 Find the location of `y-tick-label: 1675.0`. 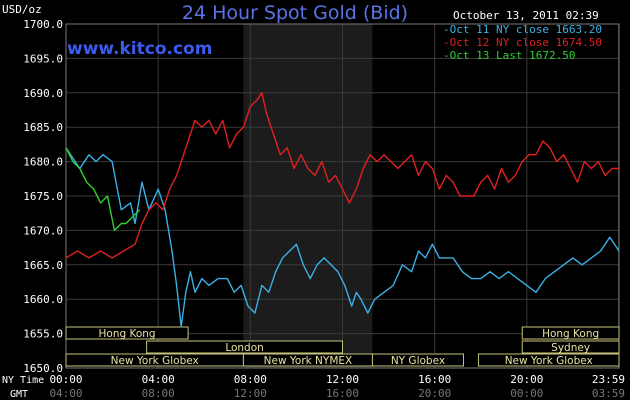

y-tick-label: 1675.0 is located at coordinates (43, 196).